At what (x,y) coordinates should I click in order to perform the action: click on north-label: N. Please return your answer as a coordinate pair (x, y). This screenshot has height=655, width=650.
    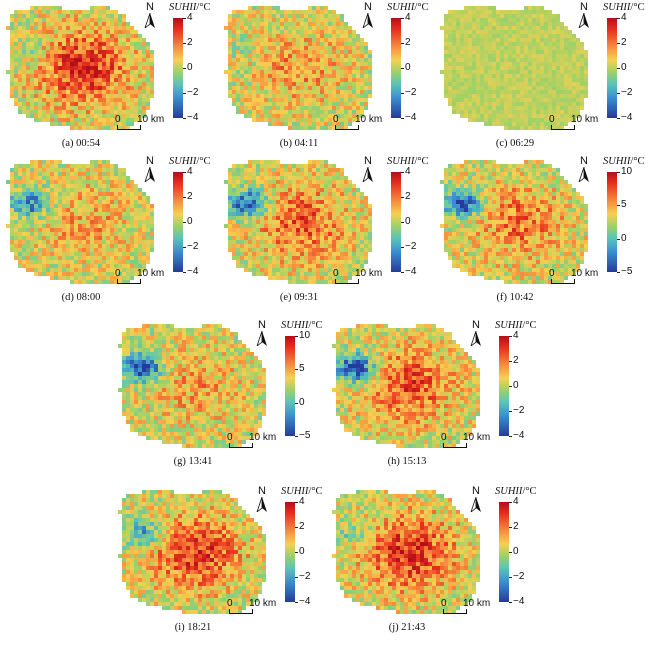
    Looking at the image, I should click on (584, 7).